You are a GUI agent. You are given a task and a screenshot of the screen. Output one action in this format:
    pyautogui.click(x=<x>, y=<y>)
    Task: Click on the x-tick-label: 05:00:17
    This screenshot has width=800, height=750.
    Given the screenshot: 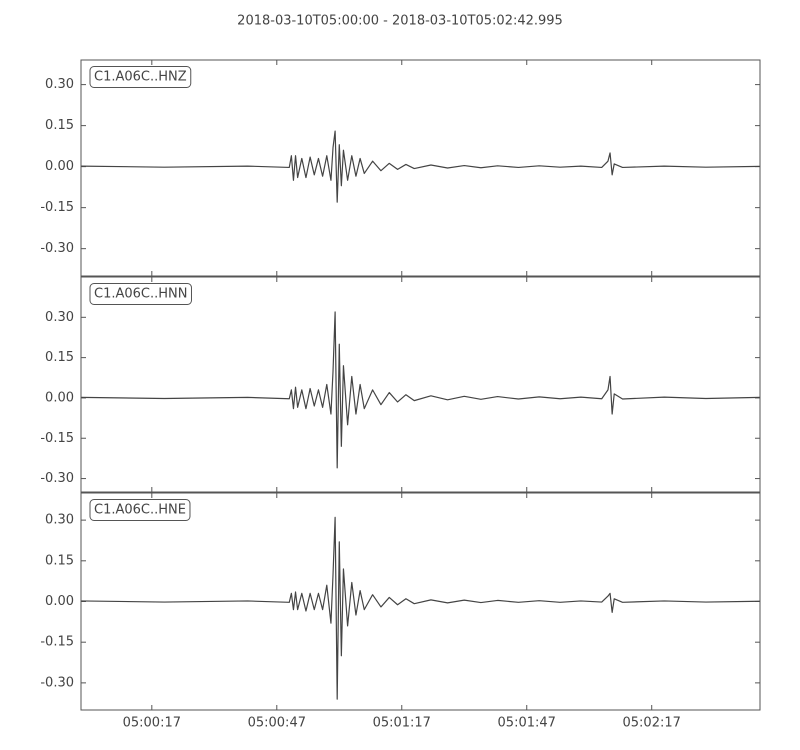 What is the action you would take?
    pyautogui.click(x=152, y=723)
    